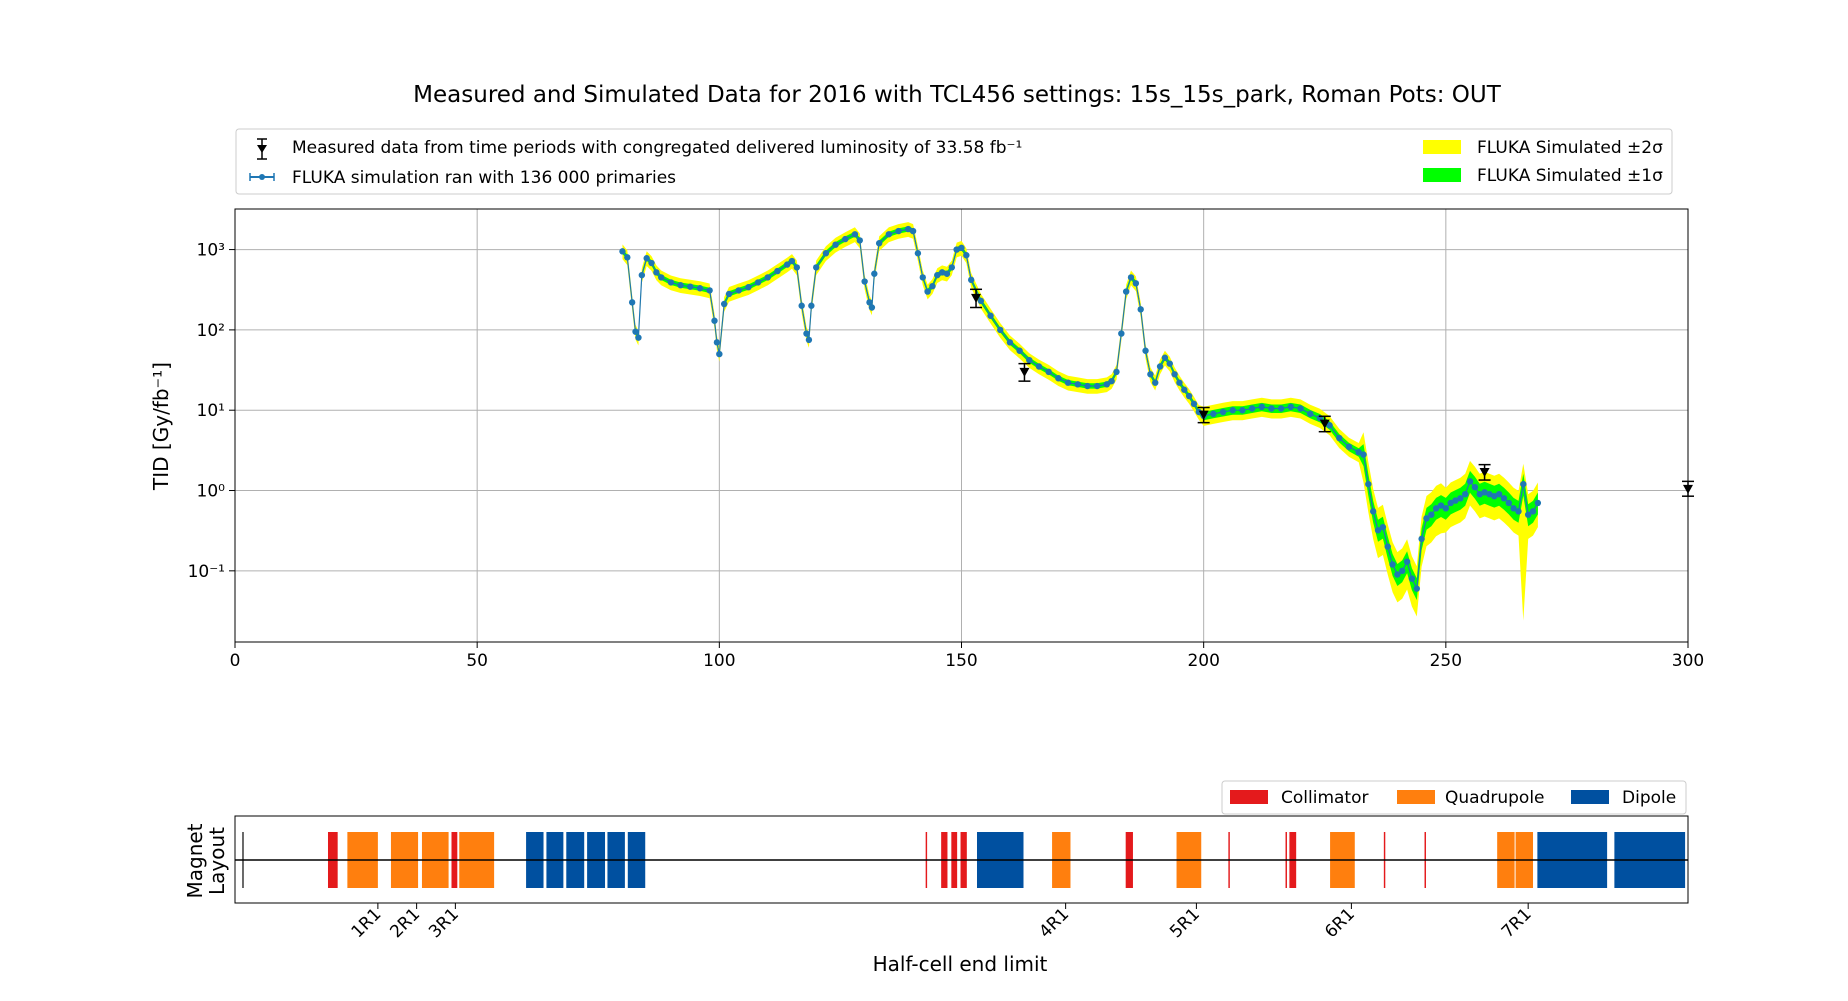 The width and height of the screenshot is (1848, 1001). I want to click on layout-tick-label: 3R1, so click(444, 923).